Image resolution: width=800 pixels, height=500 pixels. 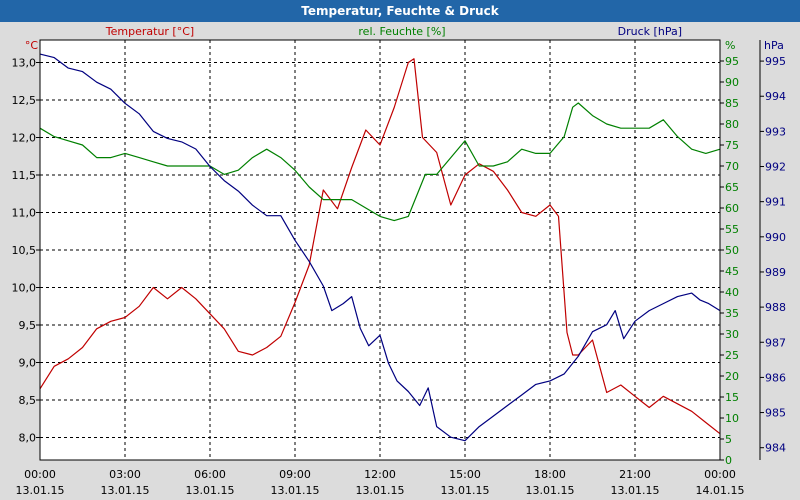 What do you see at coordinates (775, 167) in the screenshot?
I see `y-tick-press: 992` at bounding box center [775, 167].